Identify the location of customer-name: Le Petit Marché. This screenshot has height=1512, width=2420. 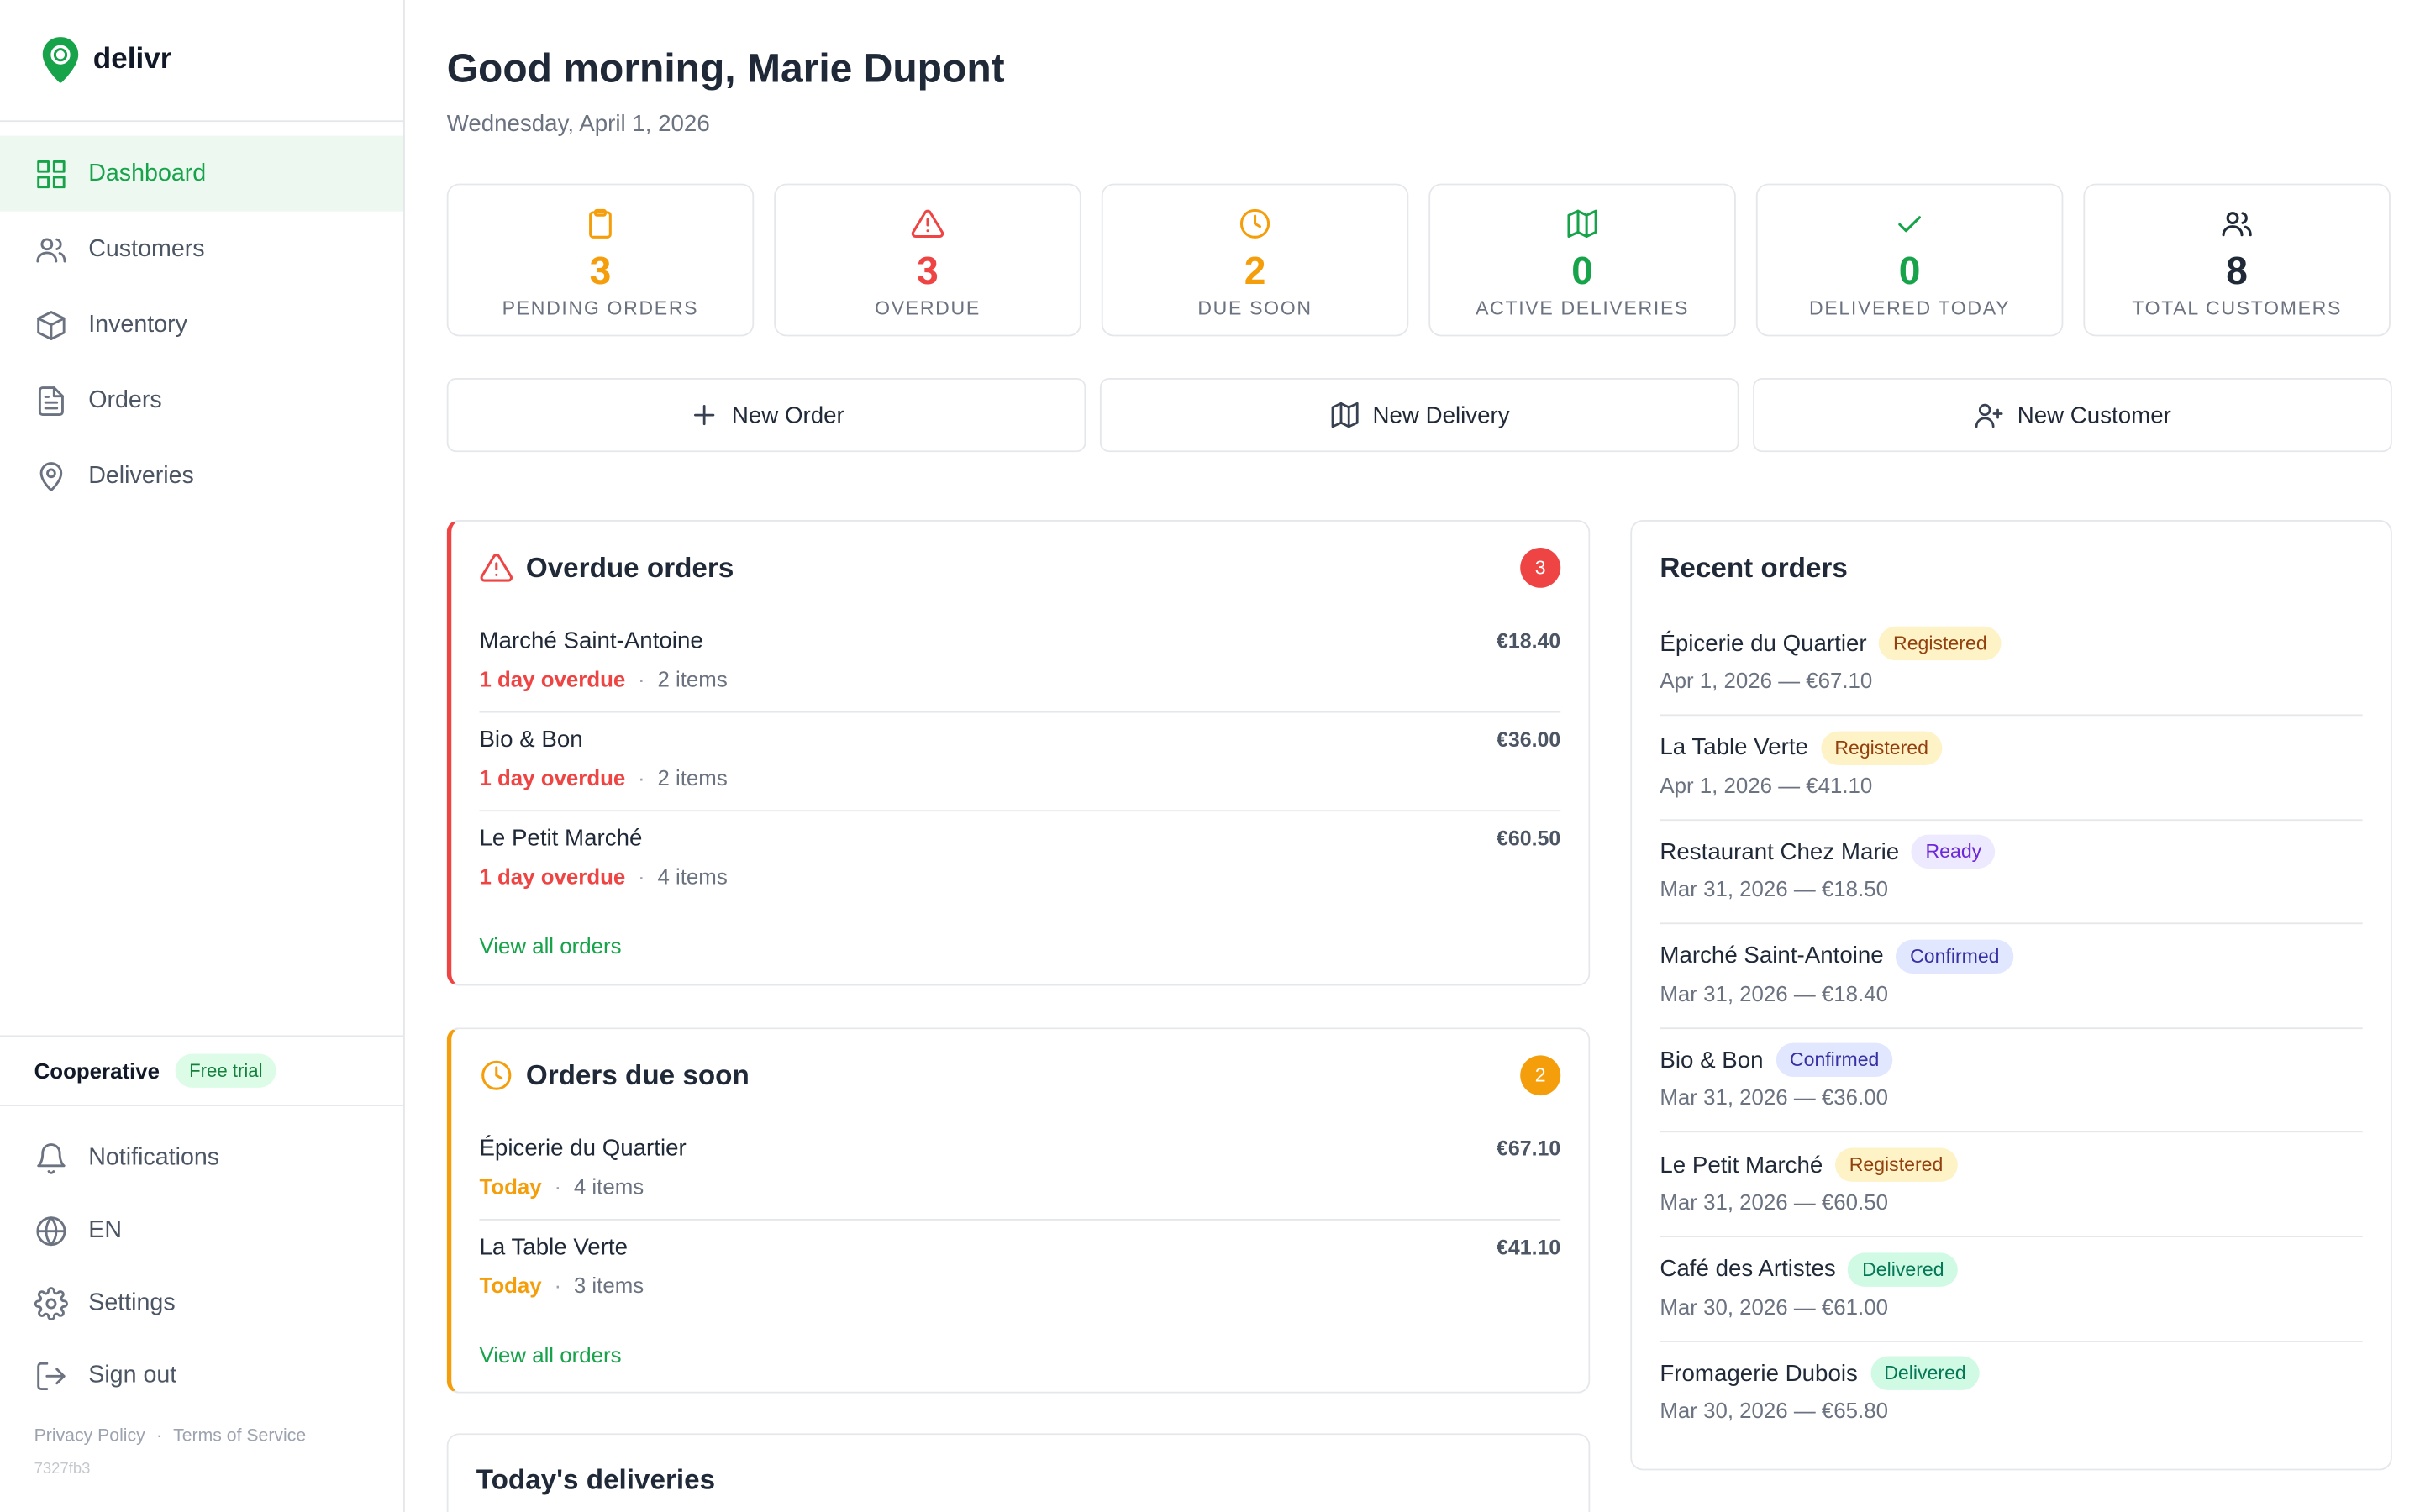
(561, 838).